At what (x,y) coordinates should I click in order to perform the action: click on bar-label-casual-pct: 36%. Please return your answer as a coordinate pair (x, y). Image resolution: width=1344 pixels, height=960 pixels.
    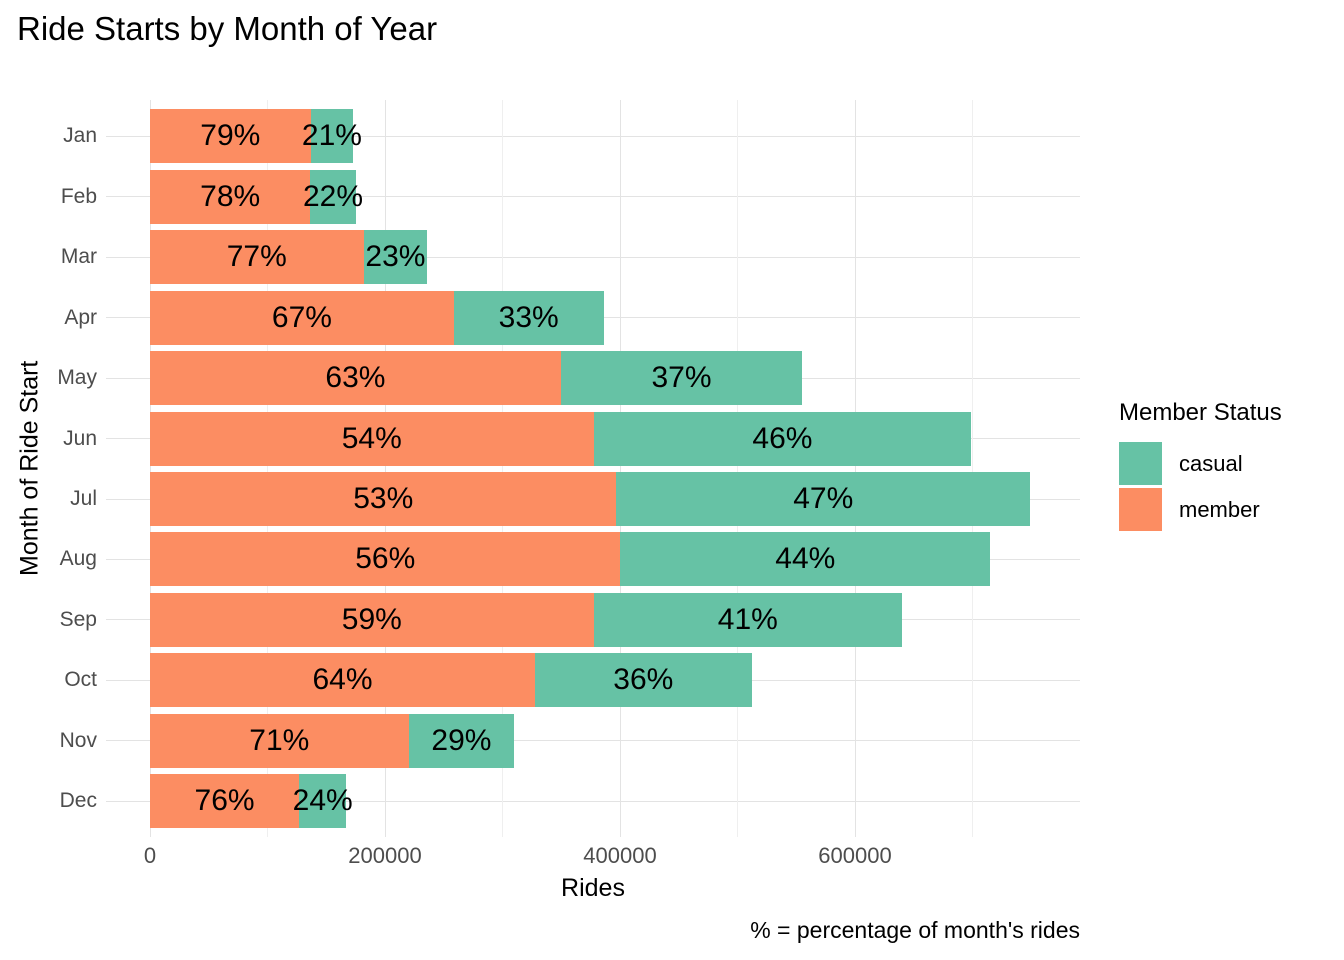
    Looking at the image, I should click on (643, 680).